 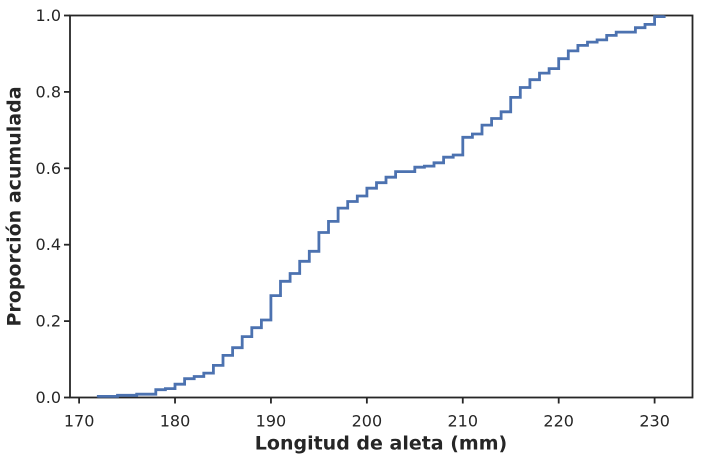 What do you see at coordinates (48, 397) in the screenshot?
I see `y-tick-label: 0.0` at bounding box center [48, 397].